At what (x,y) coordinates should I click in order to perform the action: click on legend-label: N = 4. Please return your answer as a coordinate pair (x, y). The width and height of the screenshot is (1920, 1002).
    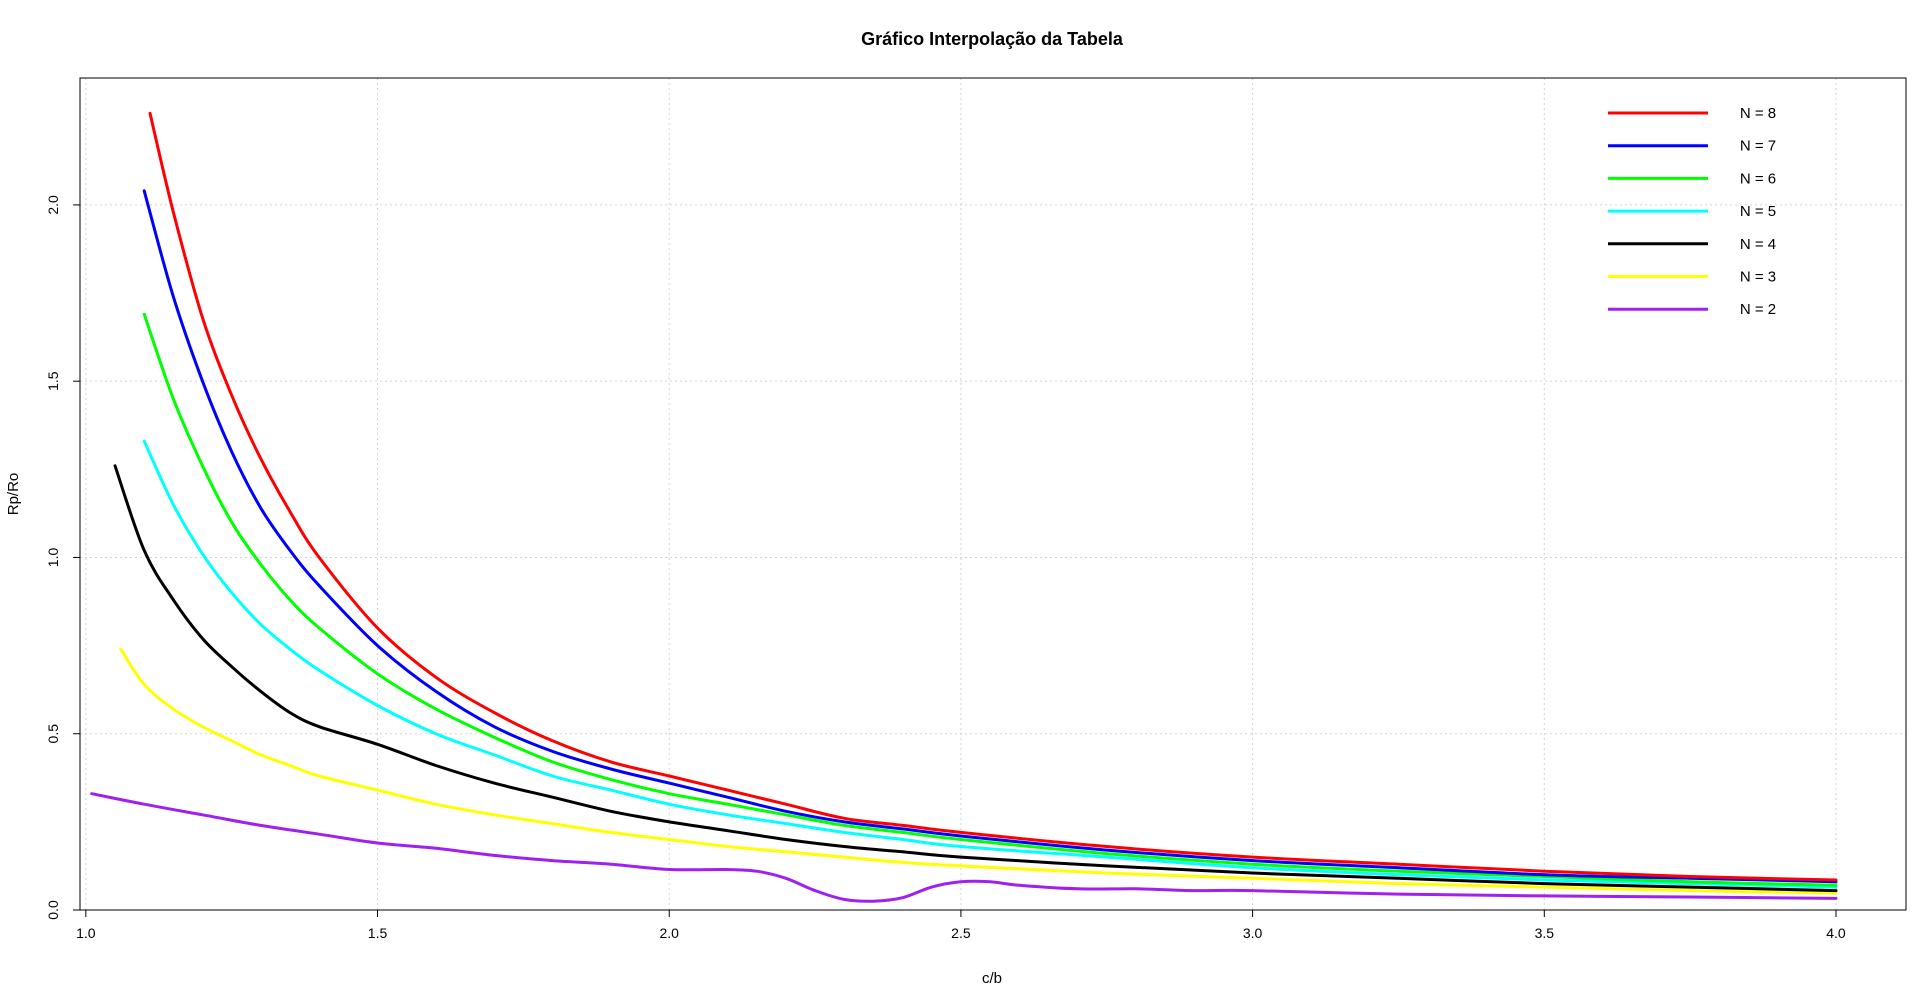
    Looking at the image, I should click on (1758, 244).